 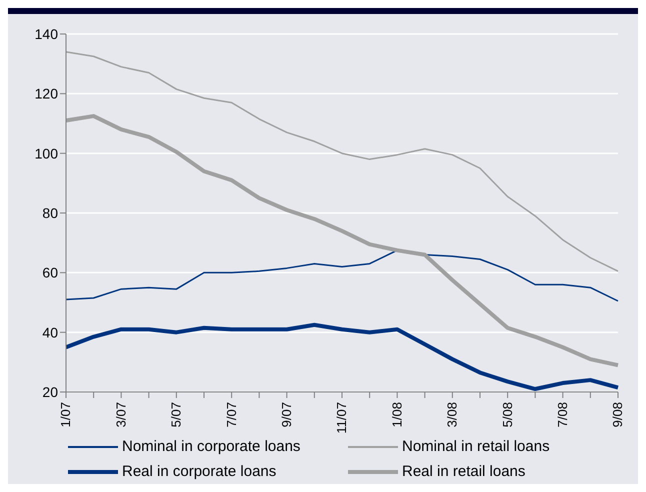 What do you see at coordinates (507, 415) in the screenshot?
I see `x-tick-label: 5/08` at bounding box center [507, 415].